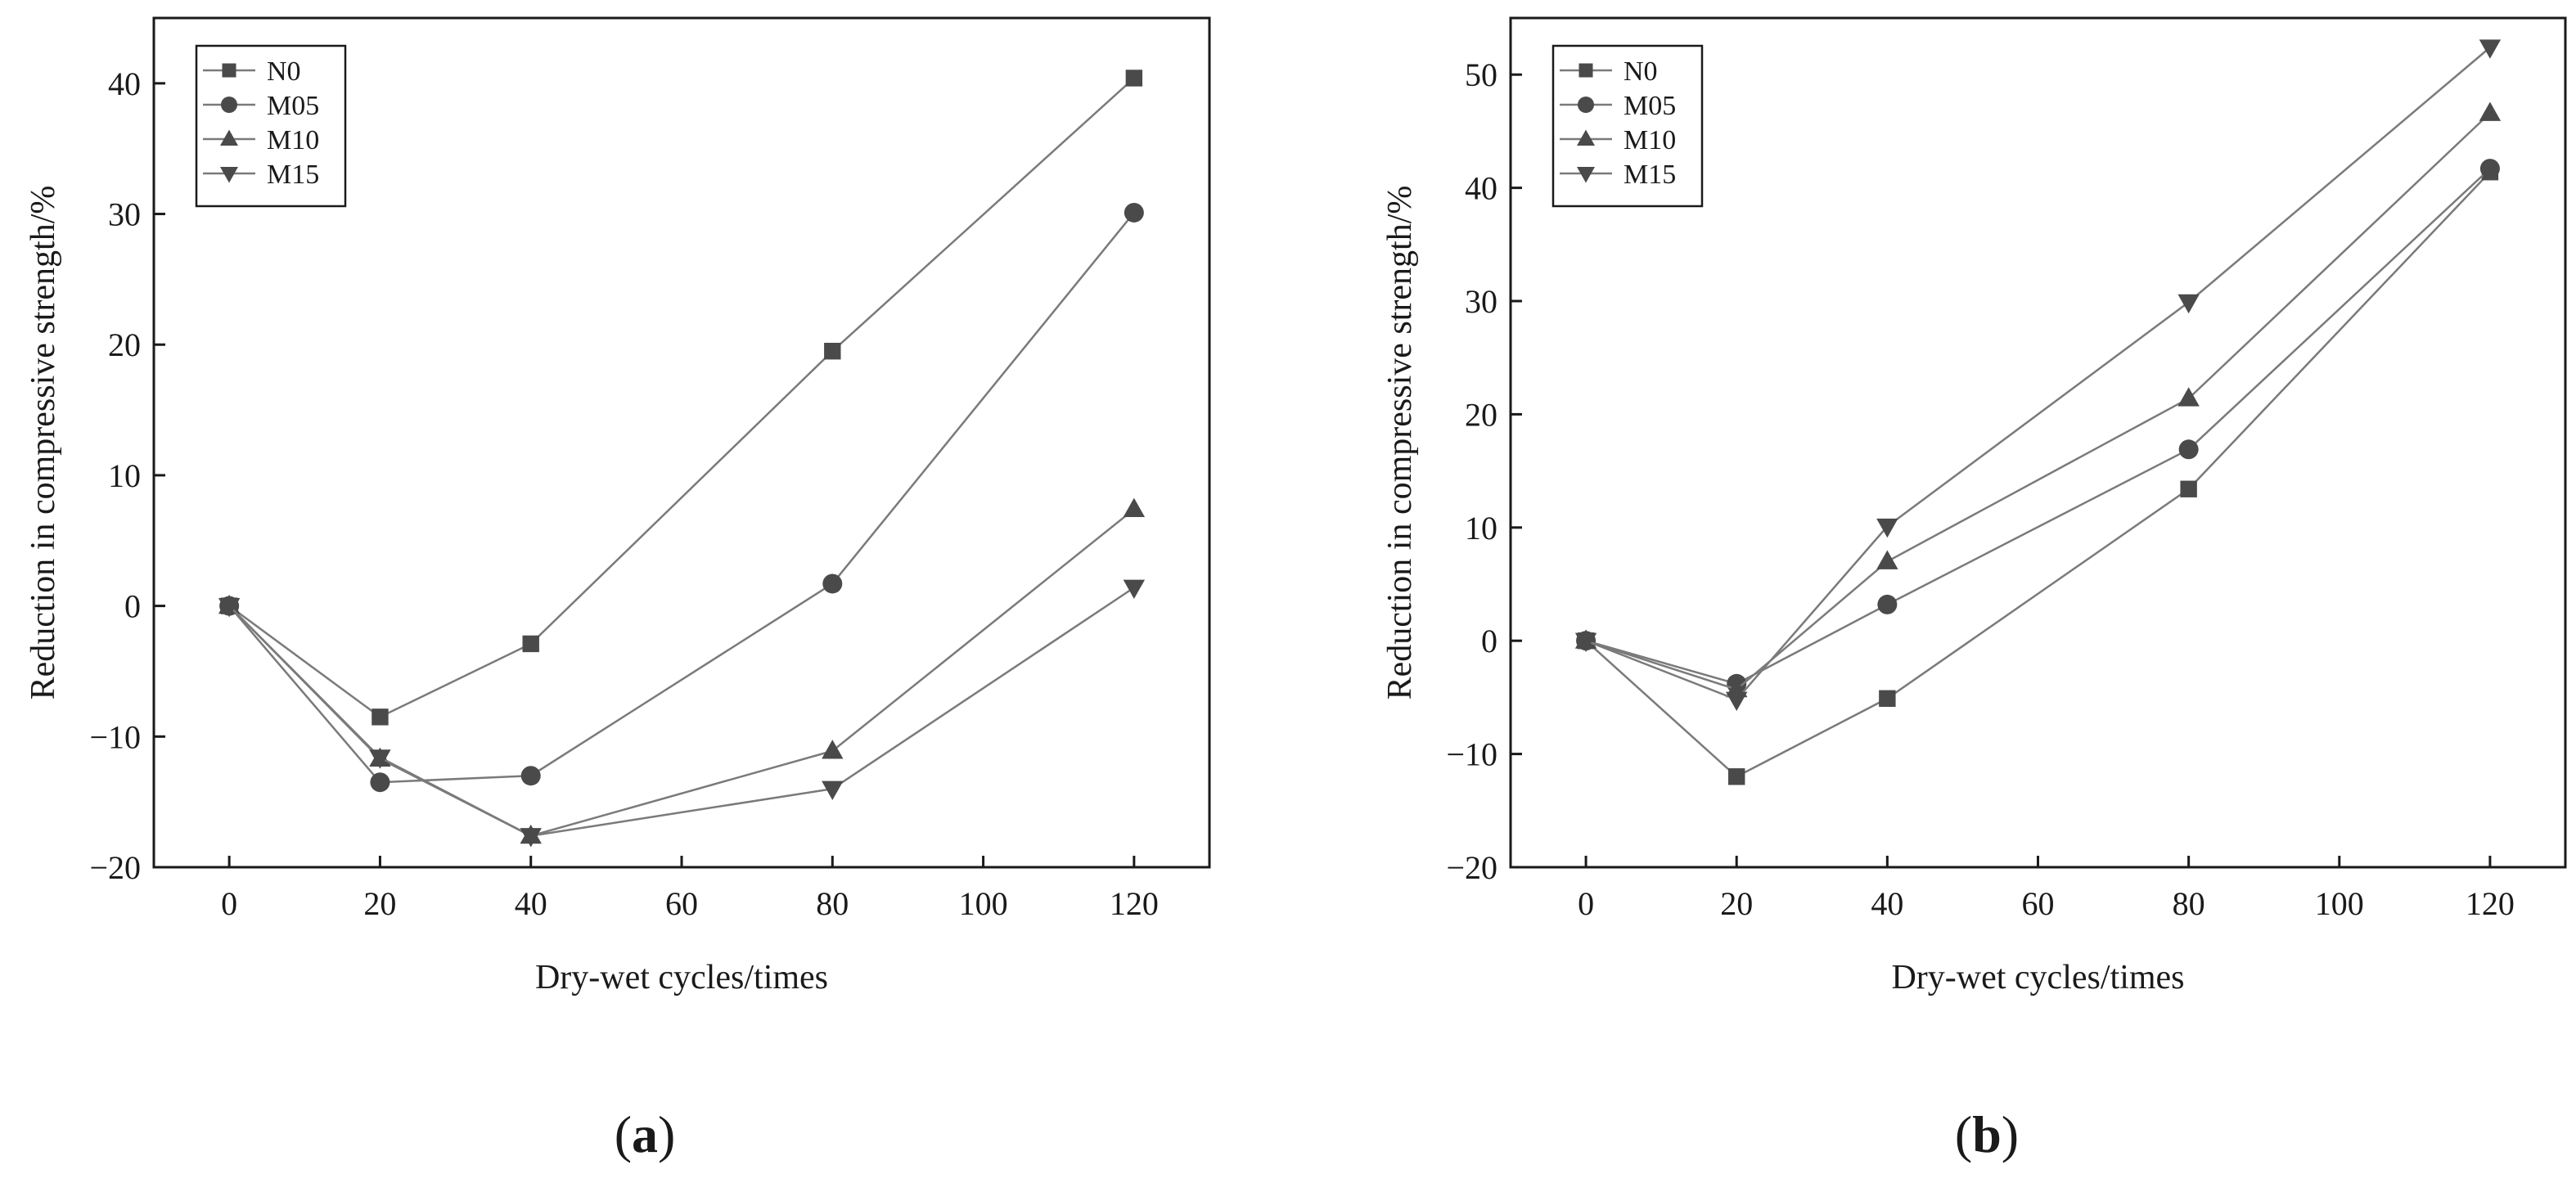 Image resolution: width=2576 pixels, height=1201 pixels. I want to click on series-line-m10, so click(681, 673).